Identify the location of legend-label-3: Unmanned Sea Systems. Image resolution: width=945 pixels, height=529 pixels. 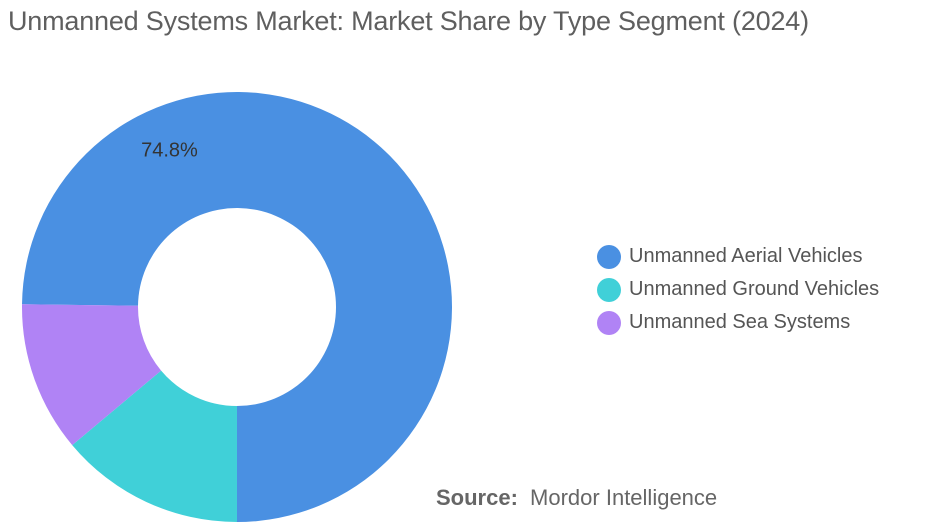
(740, 322).